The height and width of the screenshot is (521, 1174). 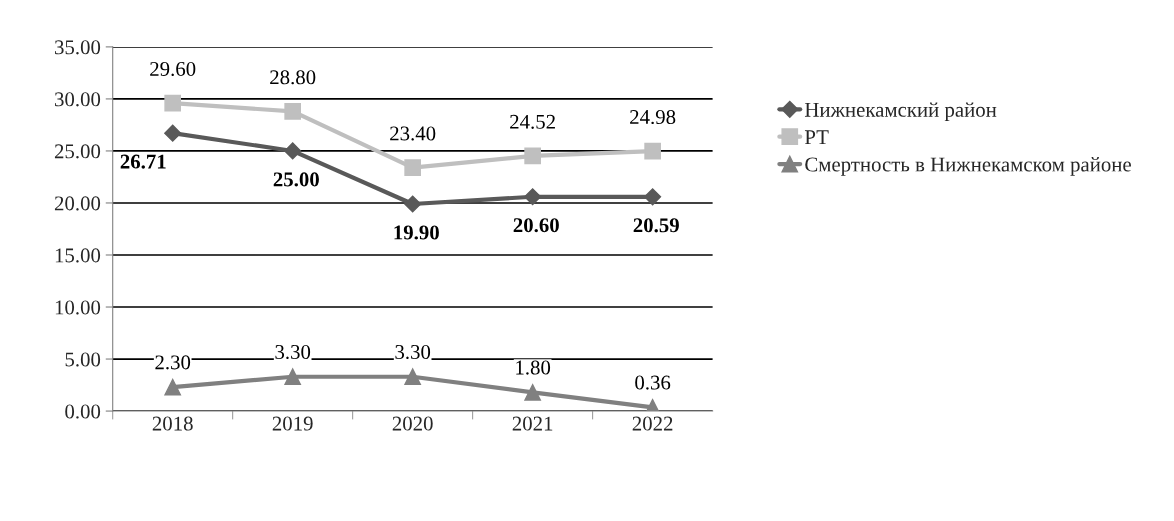 I want to click on data-label: 20.59, so click(x=656, y=225).